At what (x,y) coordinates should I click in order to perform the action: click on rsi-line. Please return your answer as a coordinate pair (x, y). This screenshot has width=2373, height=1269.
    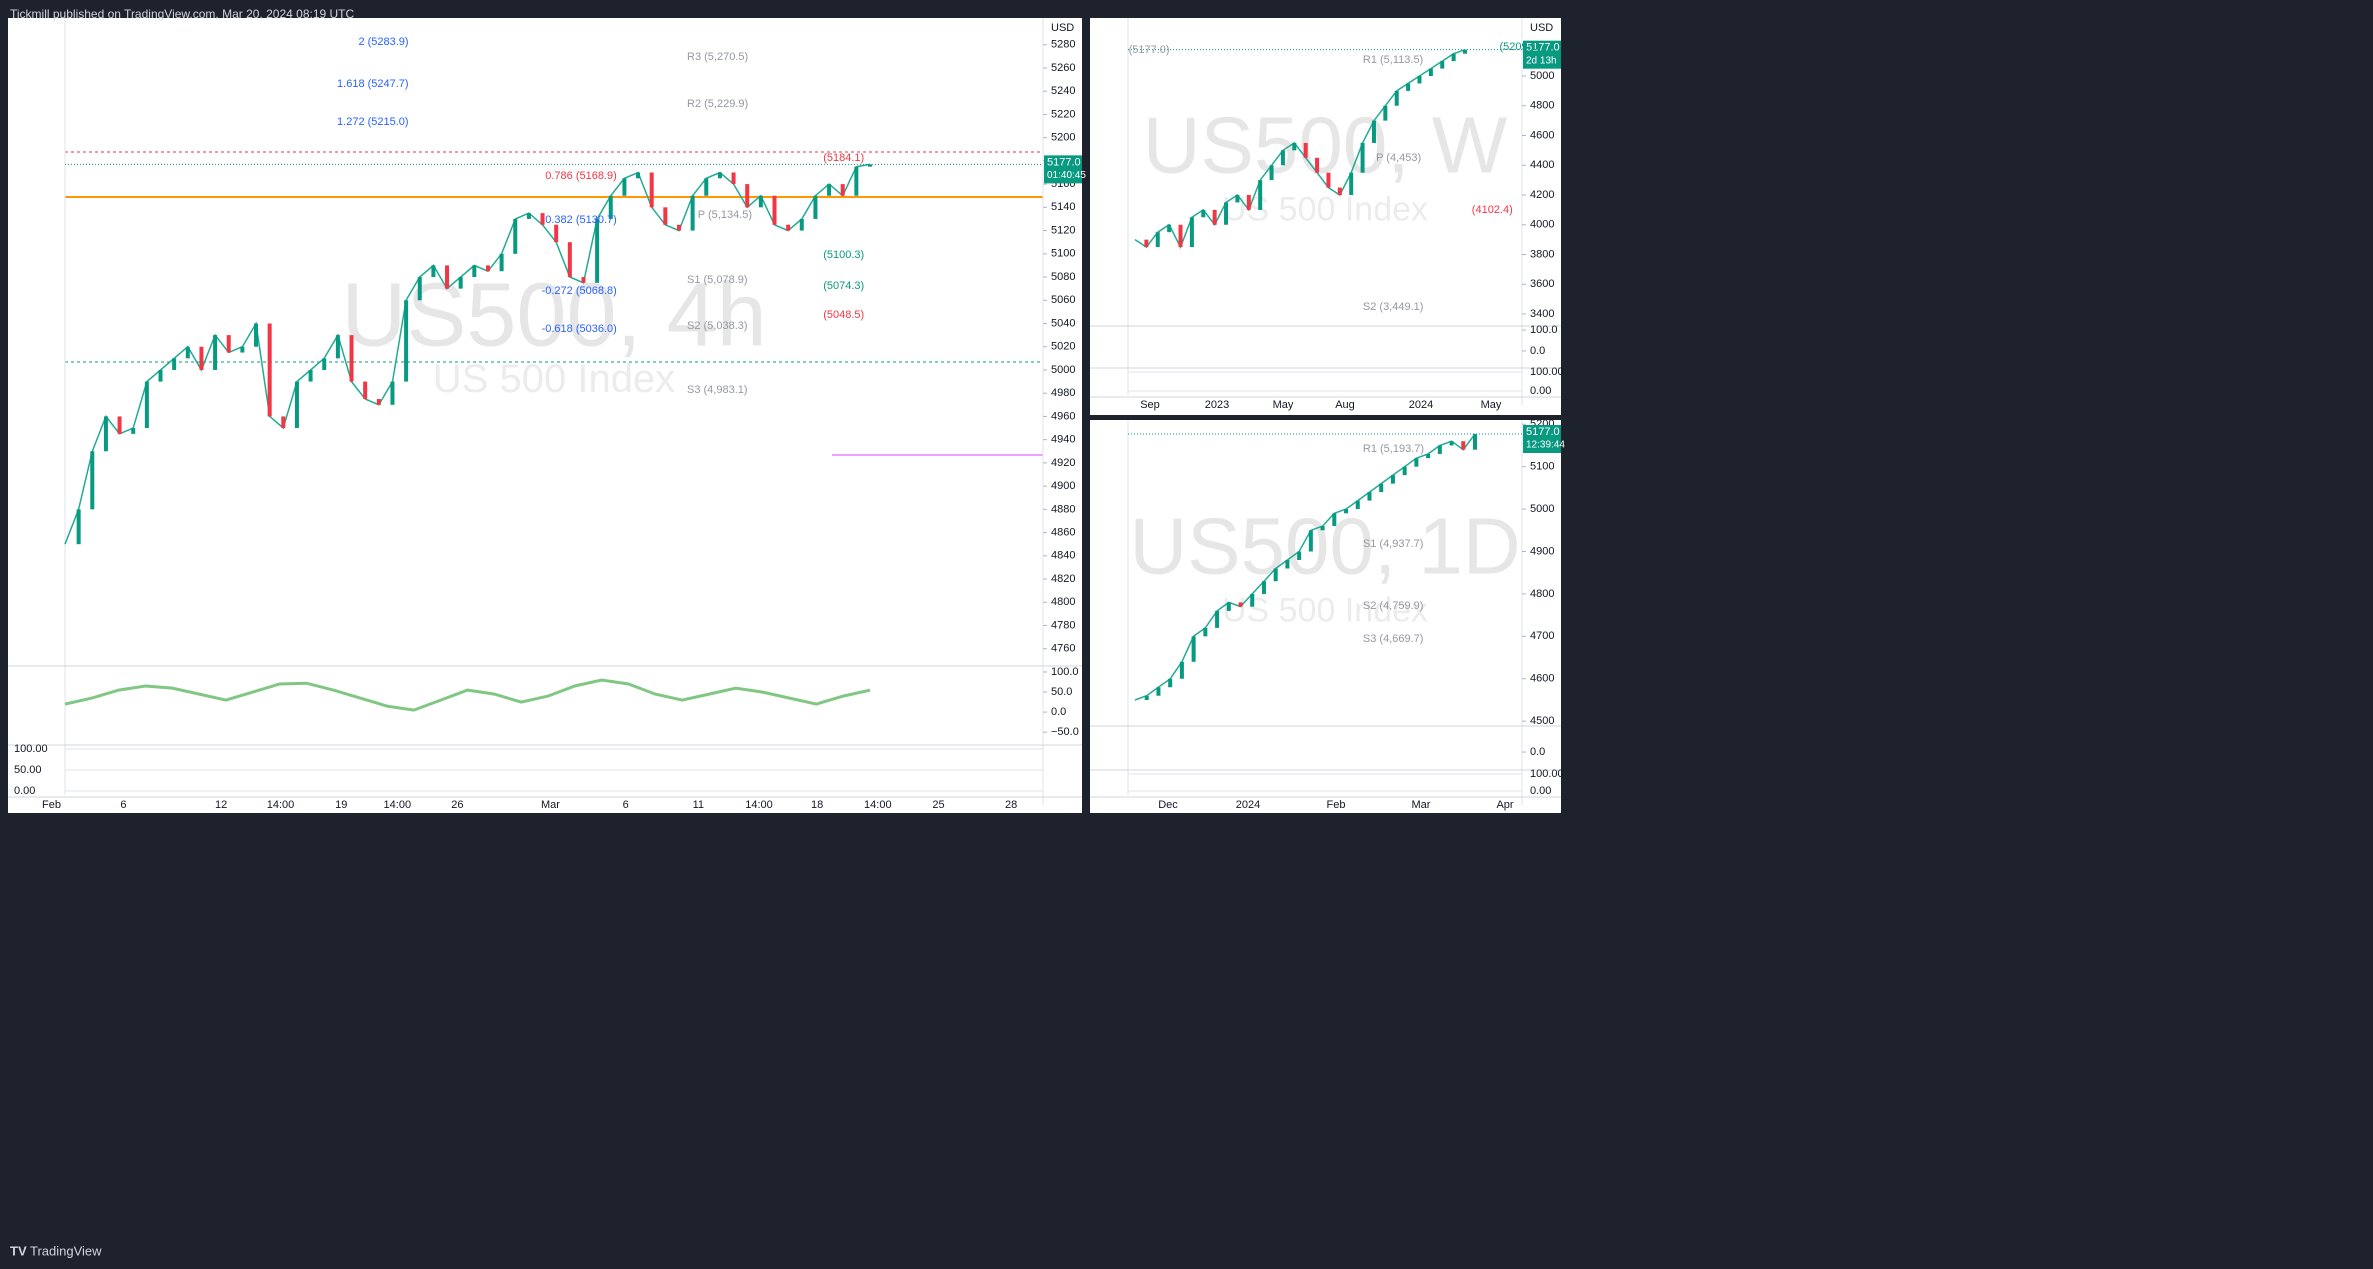
    Looking at the image, I should click on (467, 695).